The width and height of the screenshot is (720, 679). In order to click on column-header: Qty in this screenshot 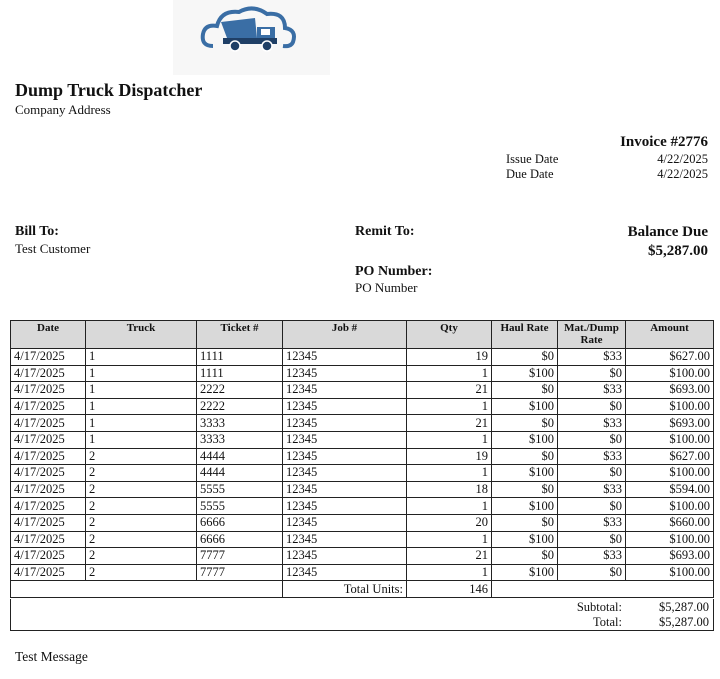, I will do `click(449, 334)`.